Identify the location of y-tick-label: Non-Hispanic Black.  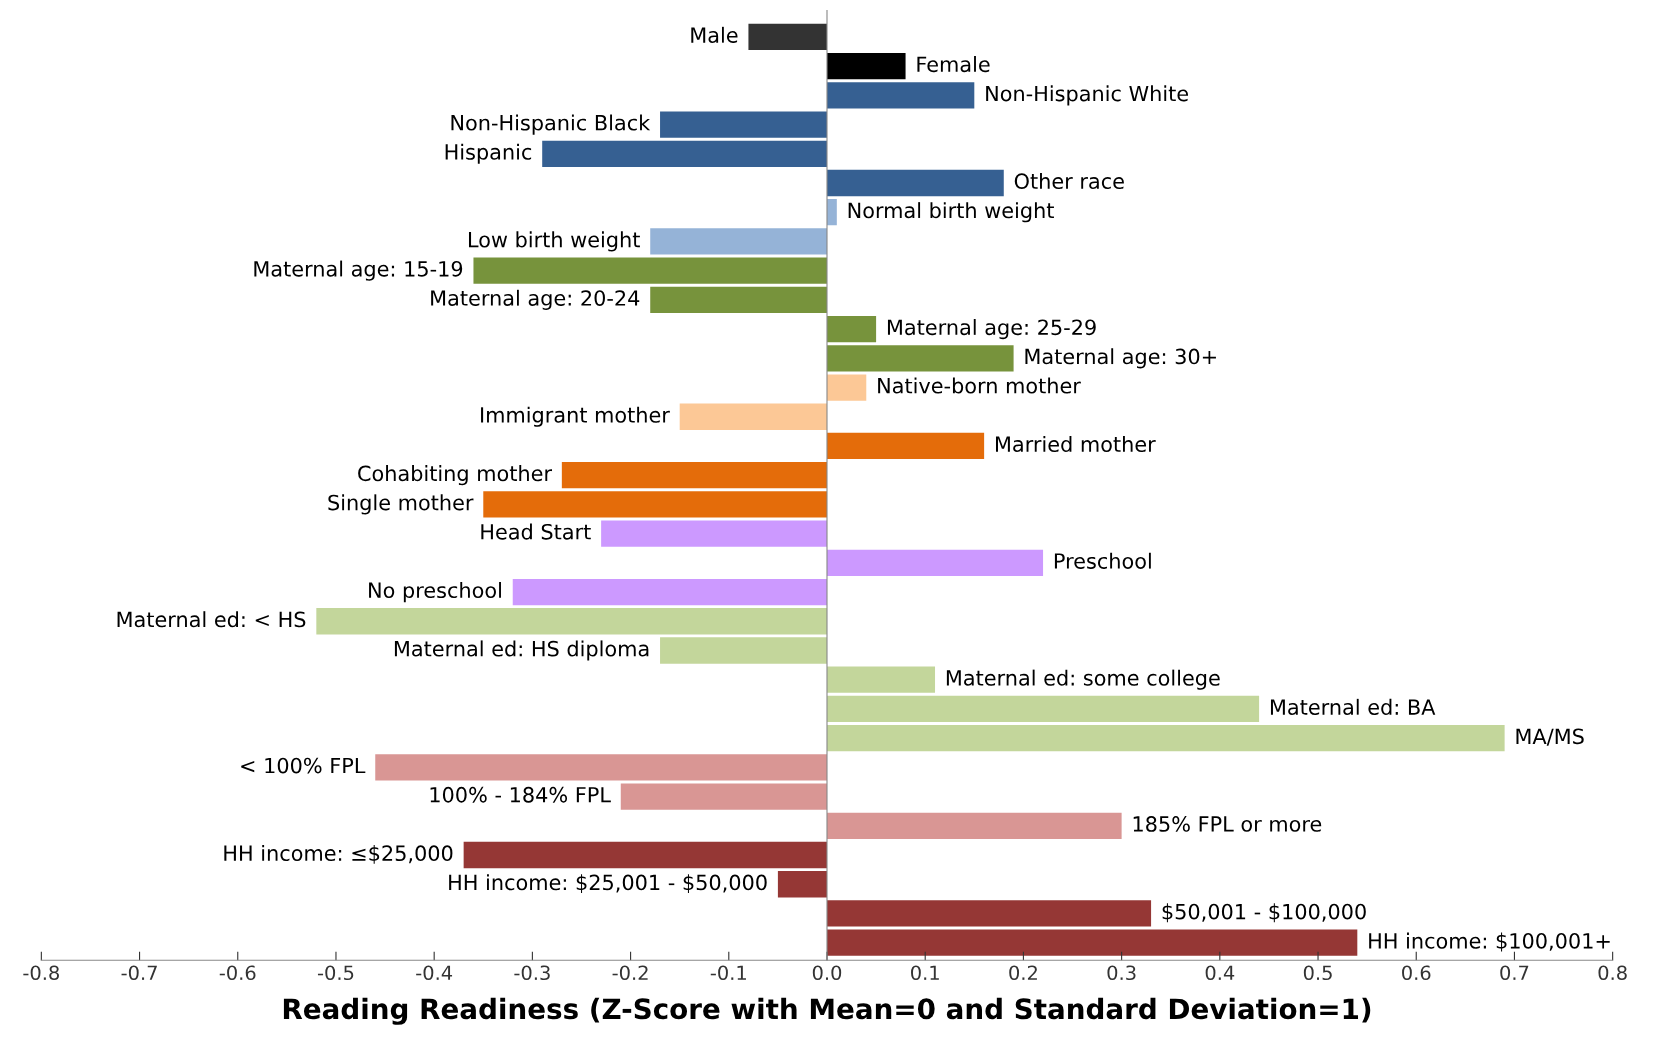
(551, 124).